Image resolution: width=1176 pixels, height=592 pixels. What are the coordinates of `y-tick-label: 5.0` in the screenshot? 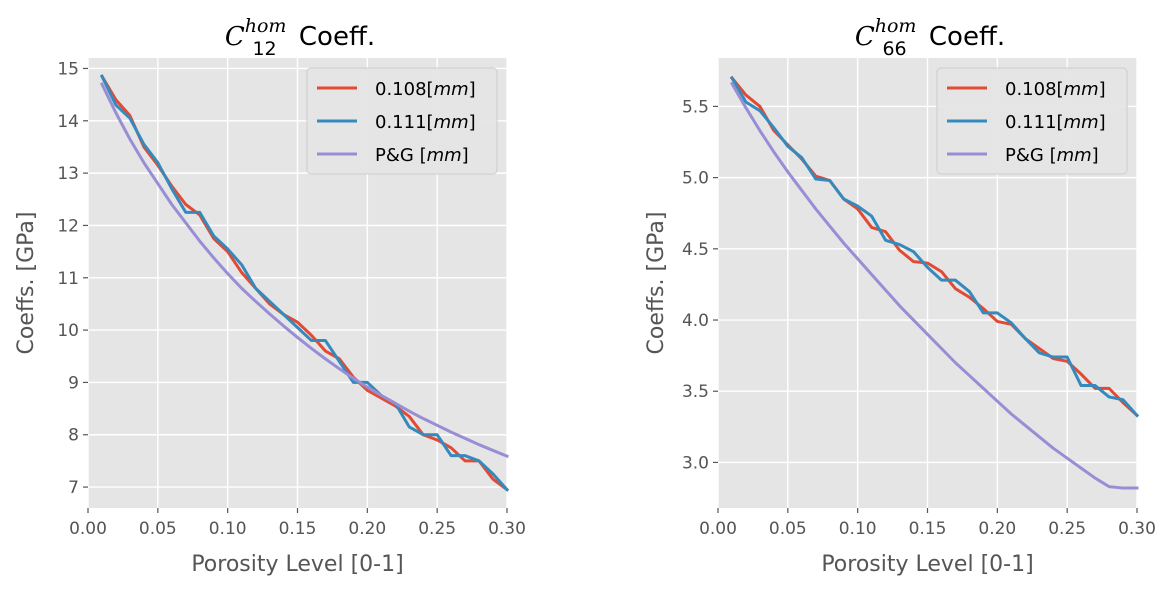 It's located at (695, 179).